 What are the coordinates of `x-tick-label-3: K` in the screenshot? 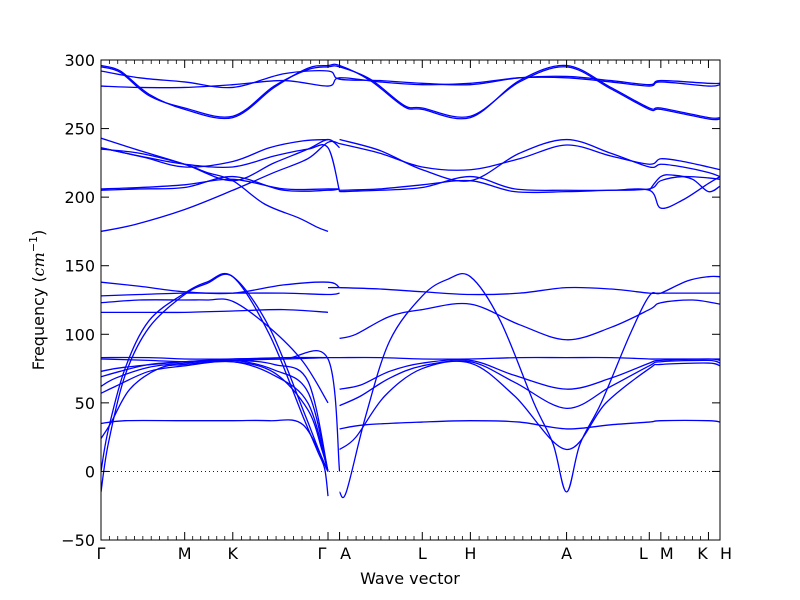 It's located at (233, 553).